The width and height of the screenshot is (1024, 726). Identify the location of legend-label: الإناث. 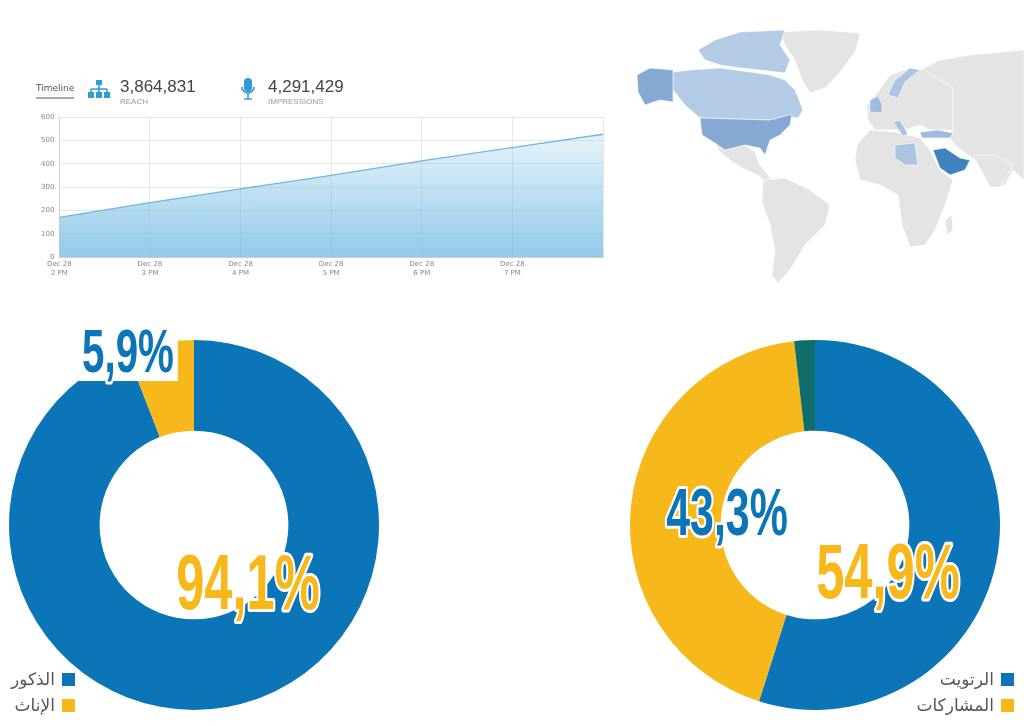
(34, 705).